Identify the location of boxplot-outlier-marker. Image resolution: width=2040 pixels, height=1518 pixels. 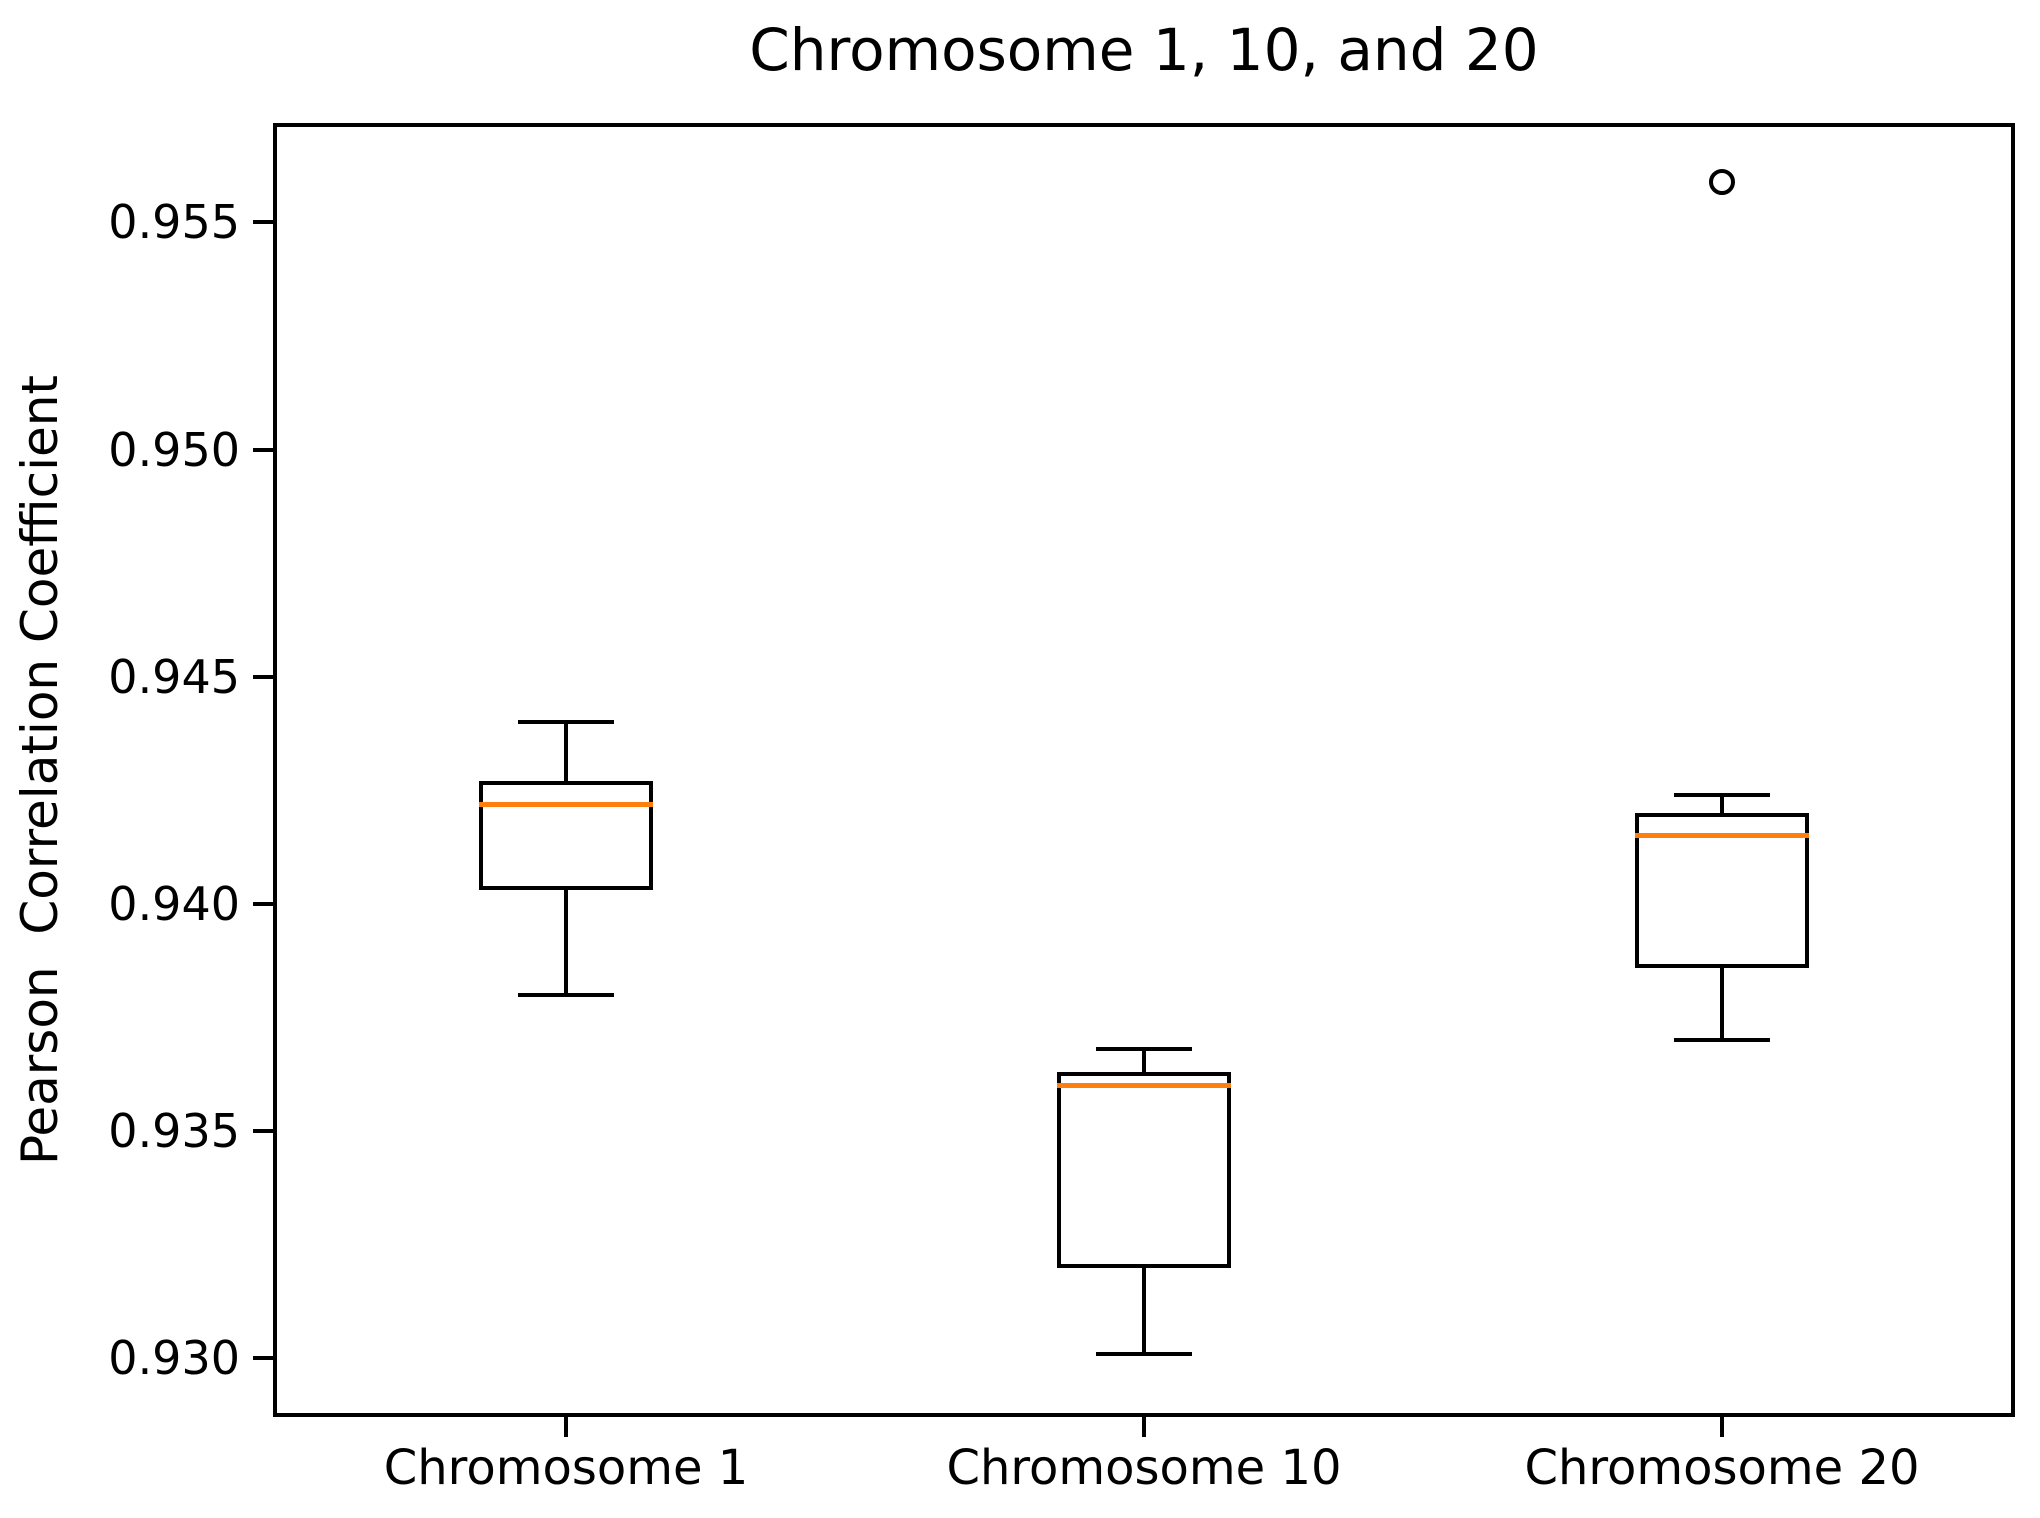
(1722, 181).